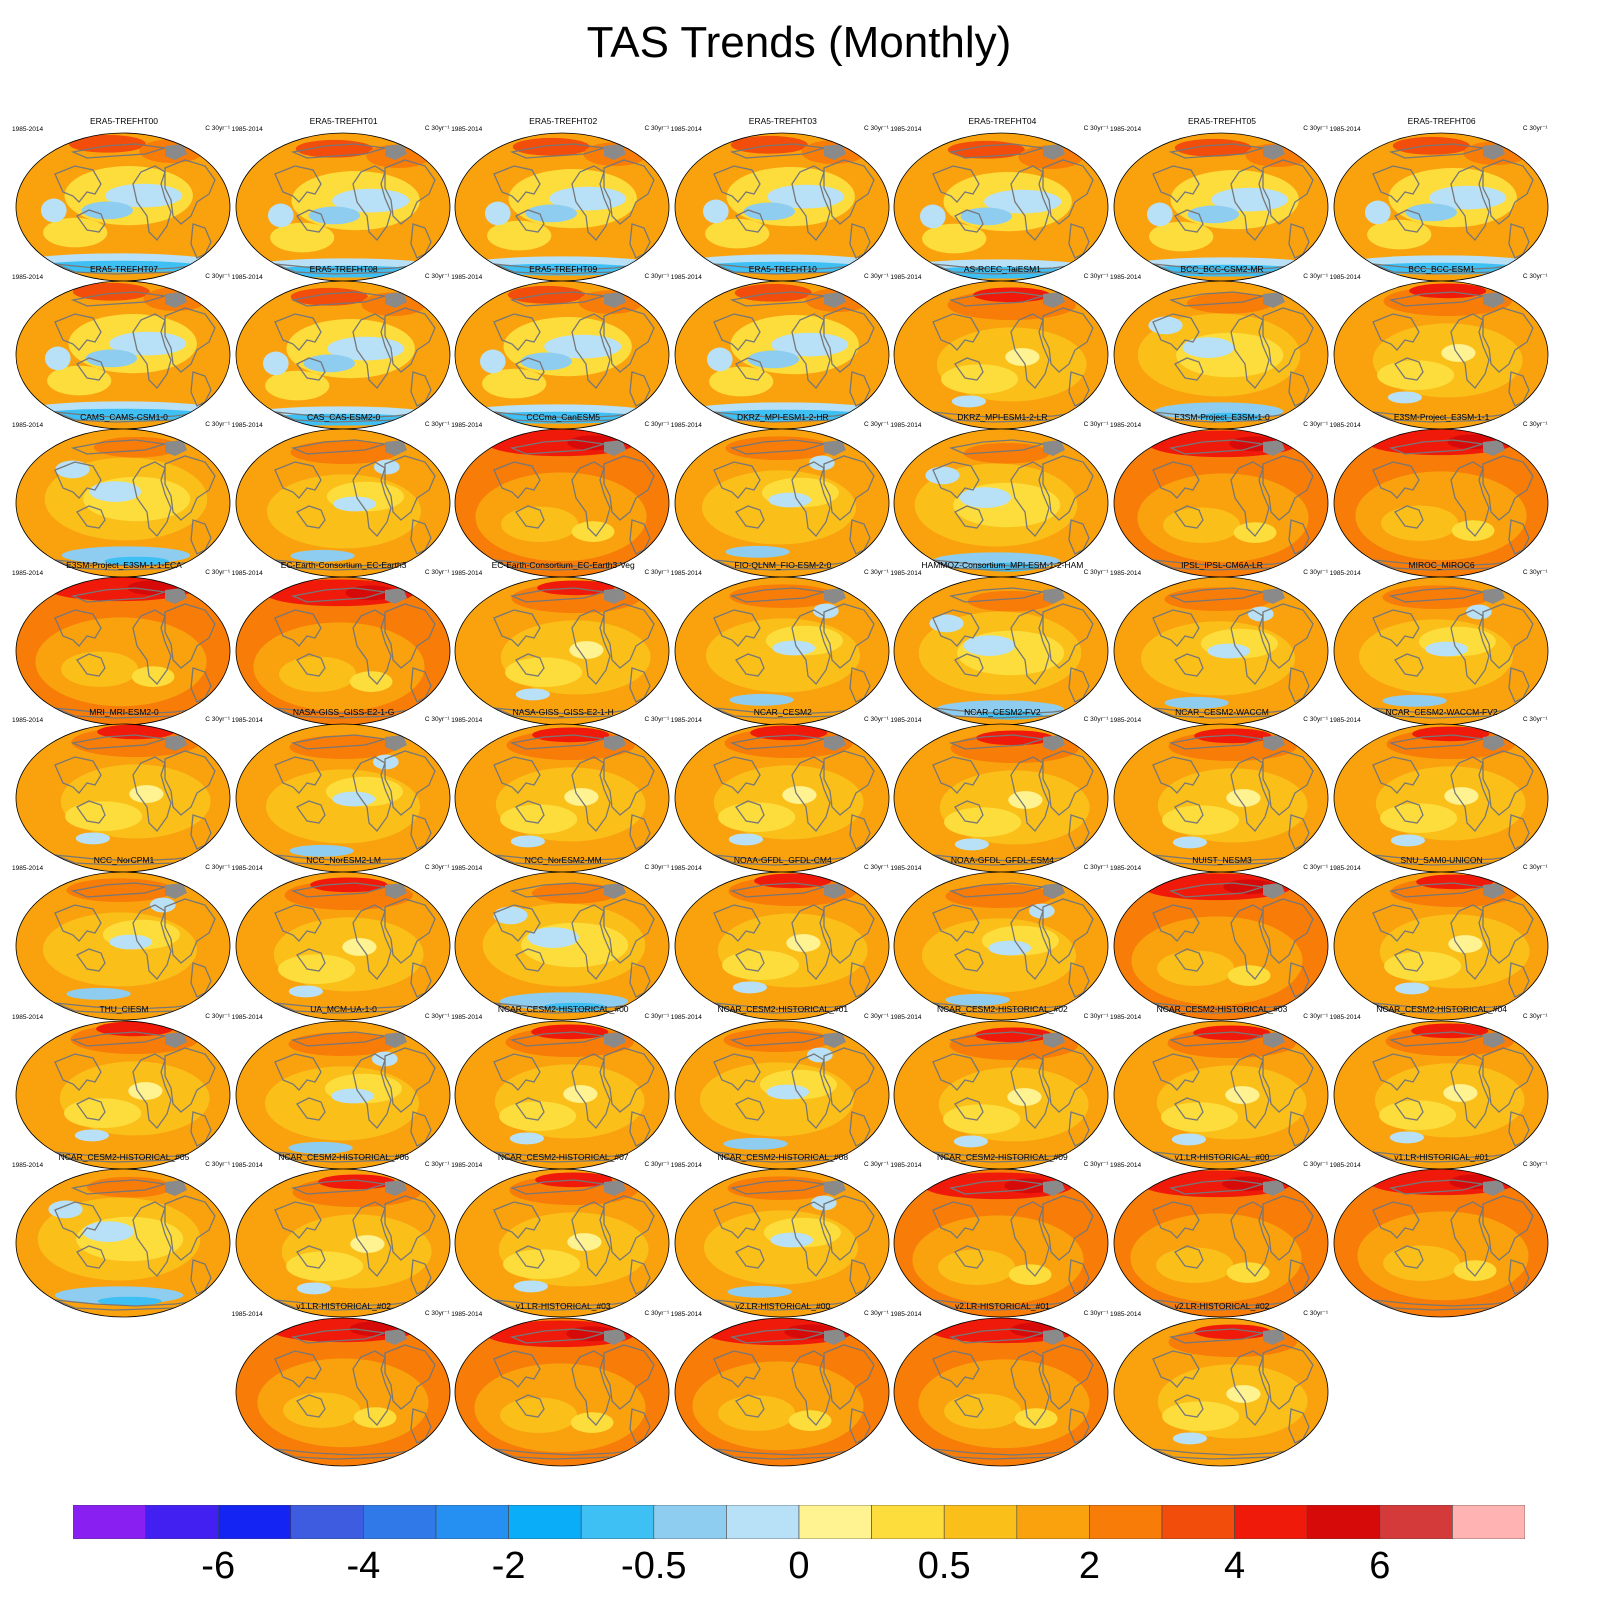 The height and width of the screenshot is (1607, 1598). I want to click on map-panel: E3SM-Project_E3SM-1-0 1985-2014 C 30yr⁻¹, so click(1222, 495).